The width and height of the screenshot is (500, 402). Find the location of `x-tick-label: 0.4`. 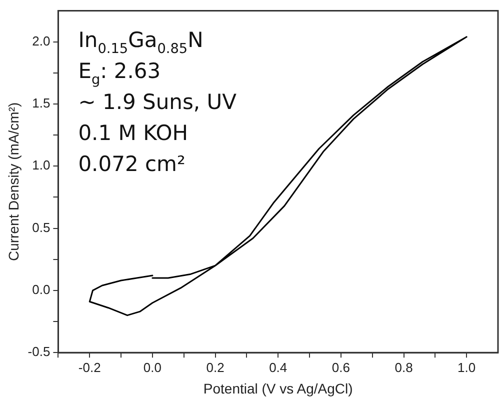

x-tick-label: 0.4 is located at coordinates (278, 367).